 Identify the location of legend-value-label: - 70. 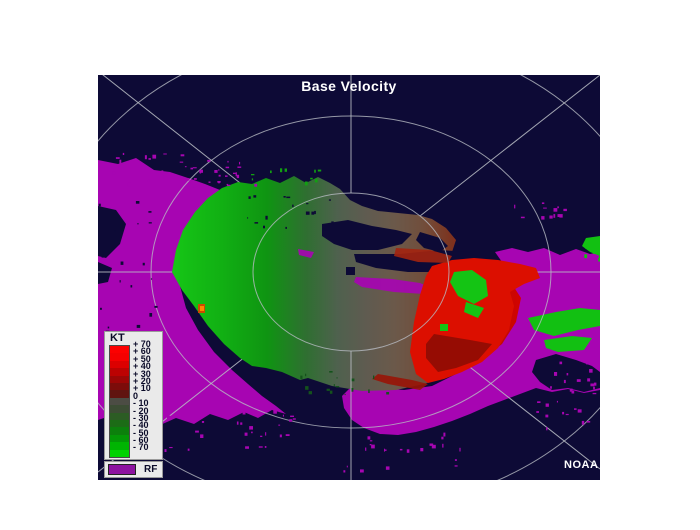
(141, 447).